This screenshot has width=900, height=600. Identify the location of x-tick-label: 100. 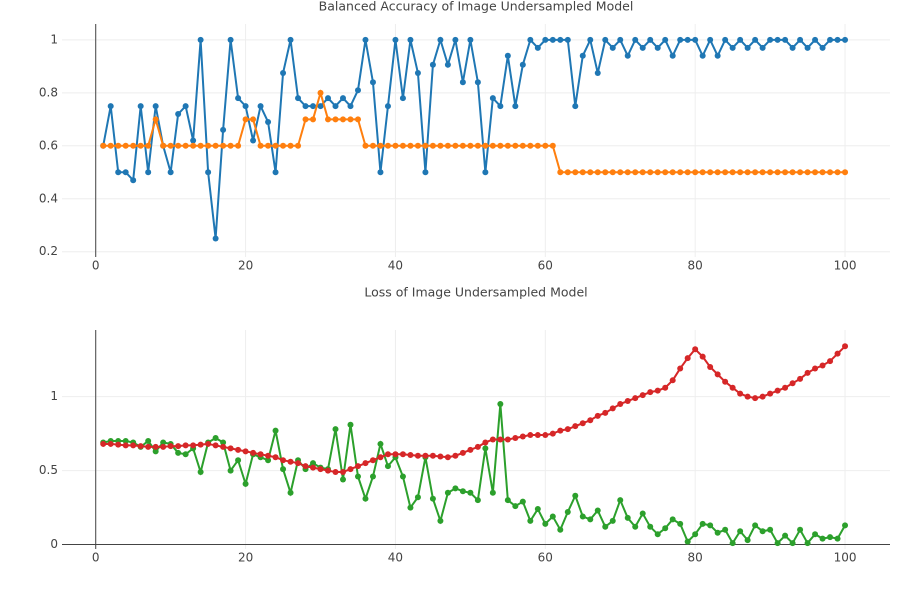
(845, 266).